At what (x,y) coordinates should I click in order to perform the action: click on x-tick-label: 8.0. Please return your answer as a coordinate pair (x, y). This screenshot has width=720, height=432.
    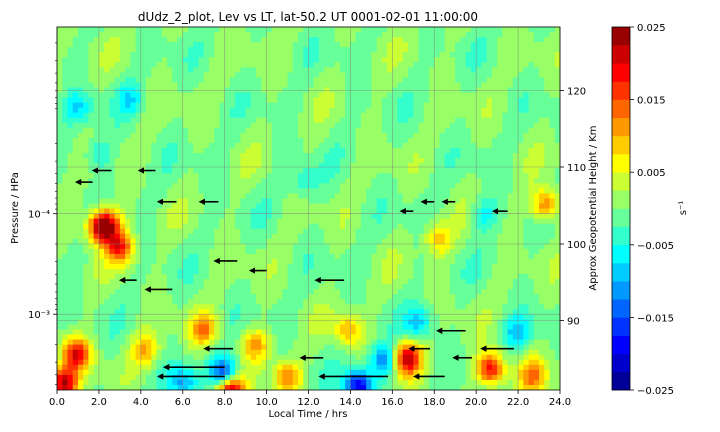
    Looking at the image, I should click on (225, 402).